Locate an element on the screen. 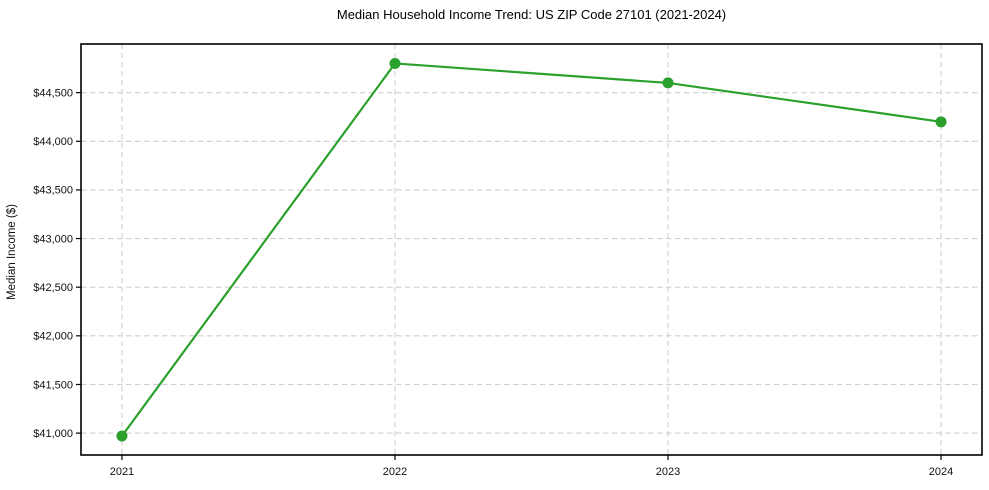 The height and width of the screenshot is (490, 989). y-tick-label: $43,000 is located at coordinates (53, 239).